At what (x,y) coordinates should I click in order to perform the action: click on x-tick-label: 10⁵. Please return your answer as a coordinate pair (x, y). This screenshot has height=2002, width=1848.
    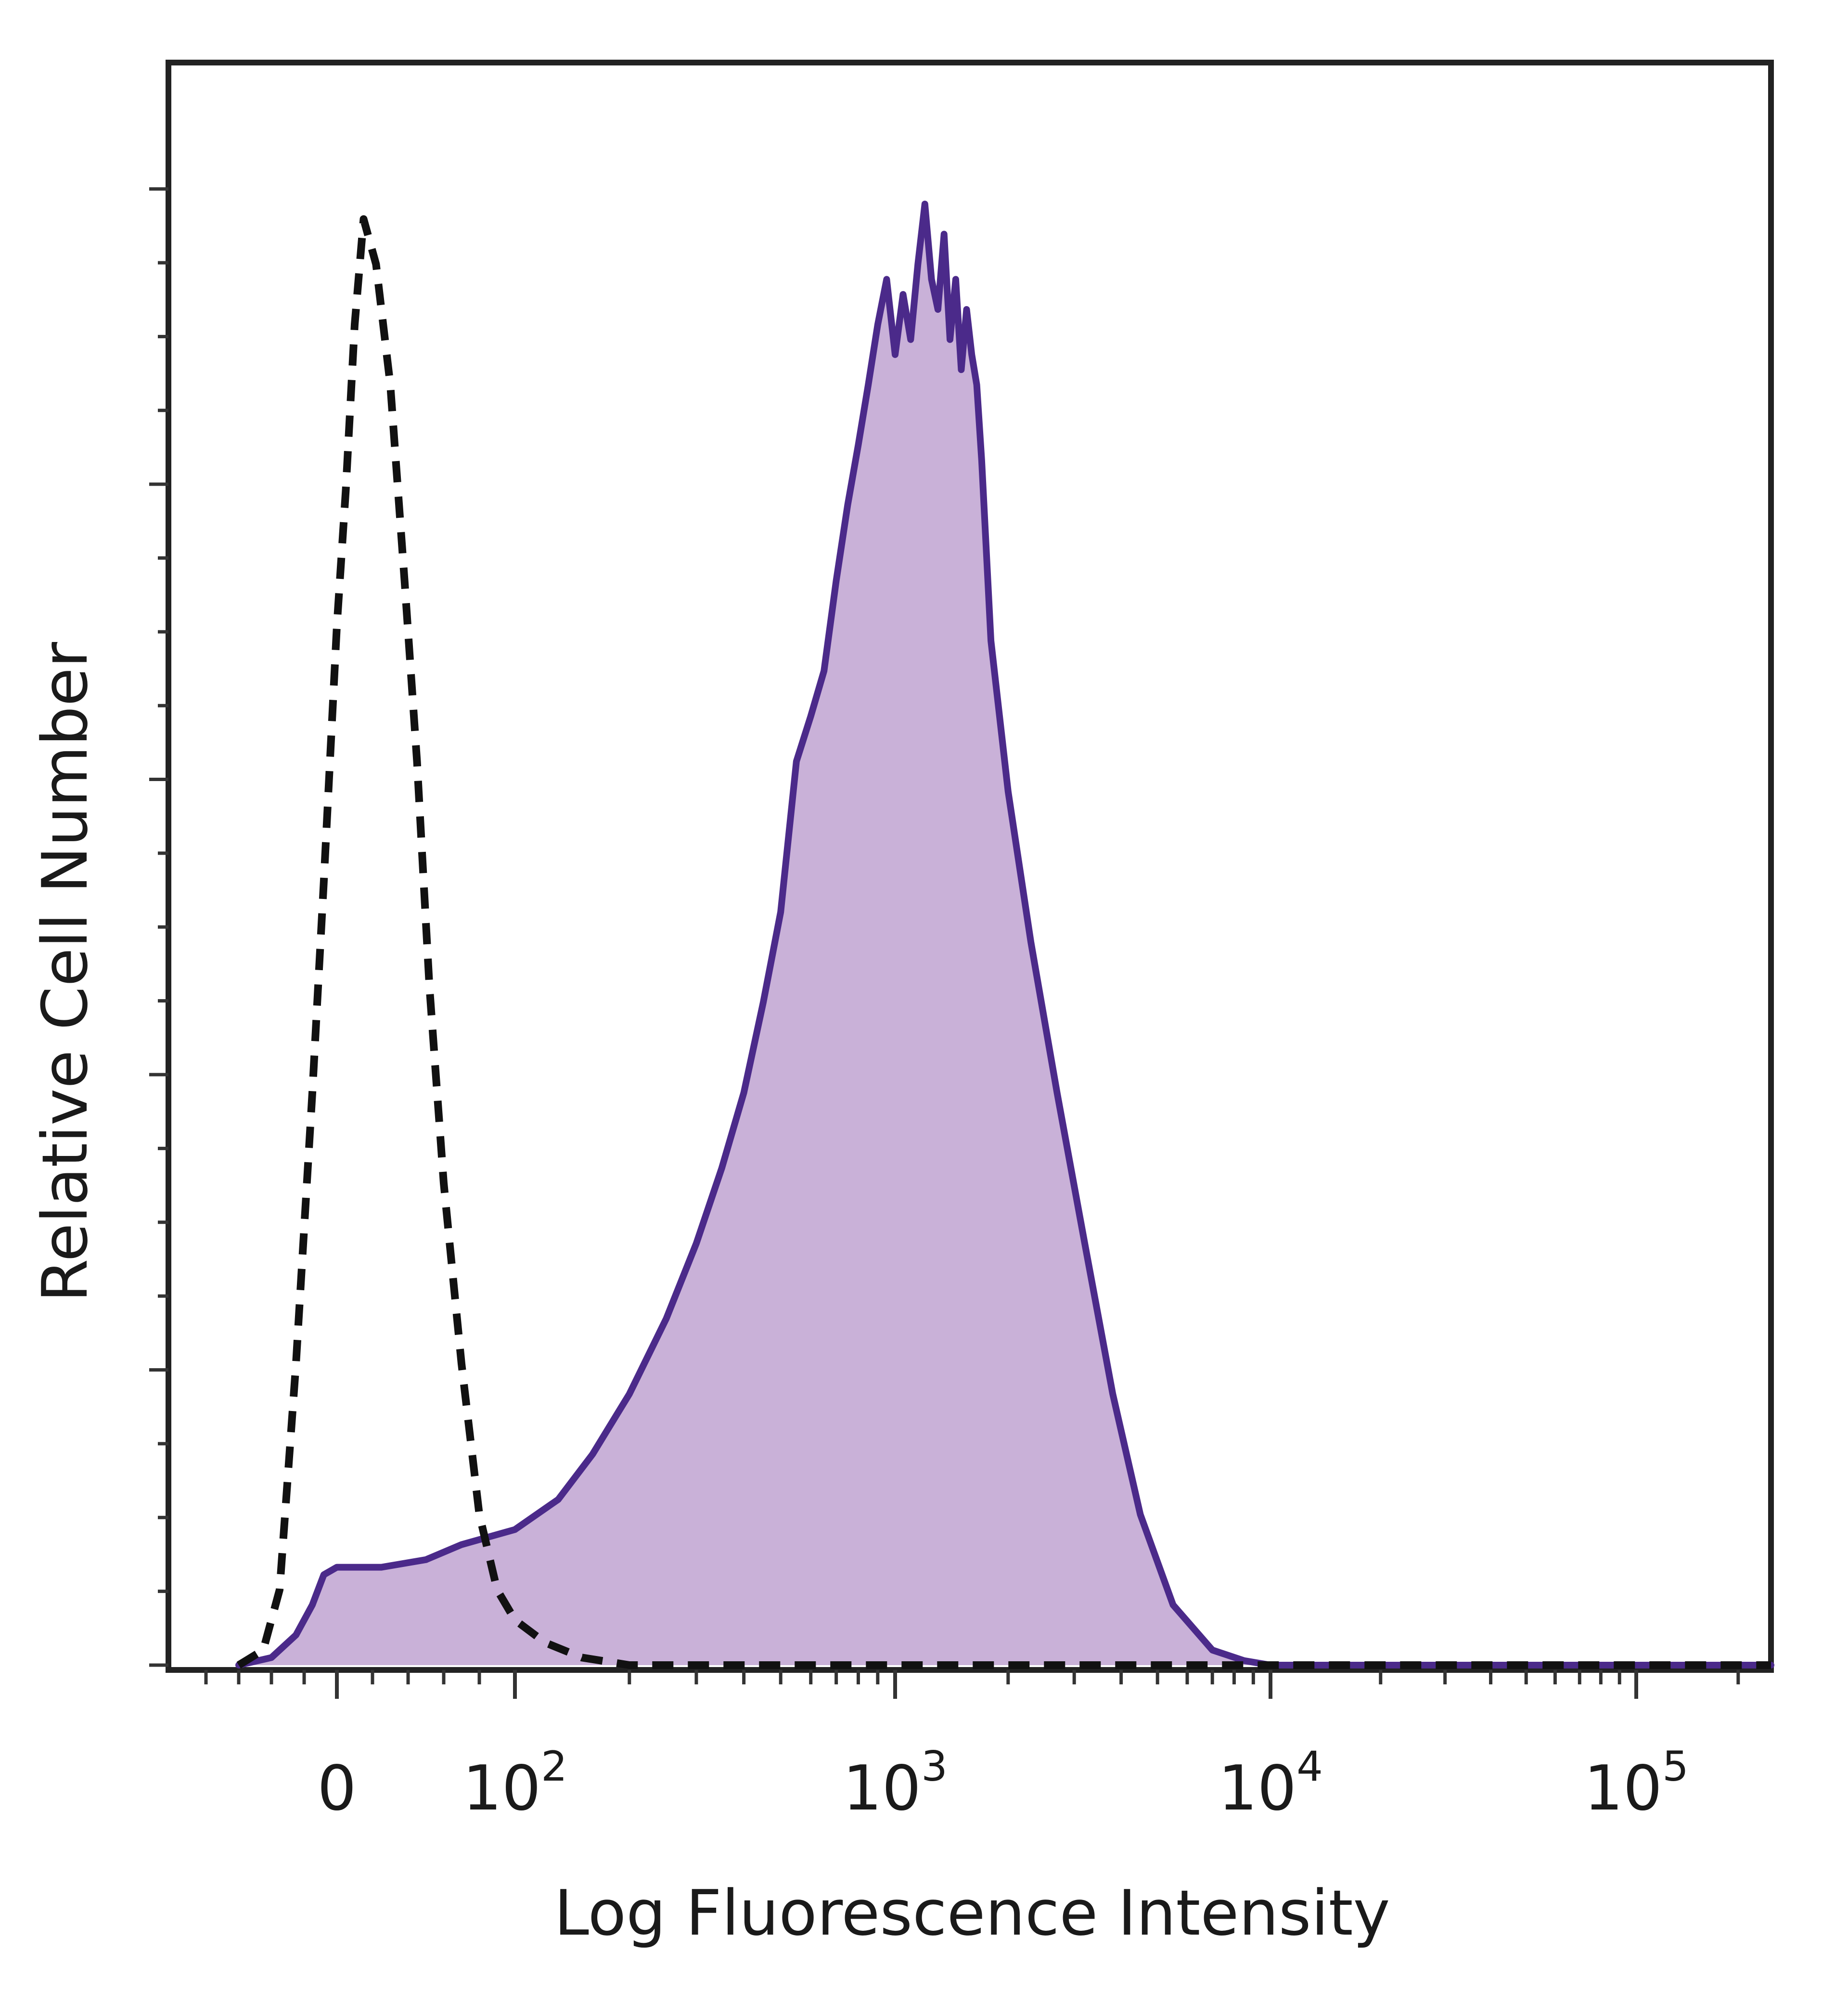
    Looking at the image, I should click on (1636, 1783).